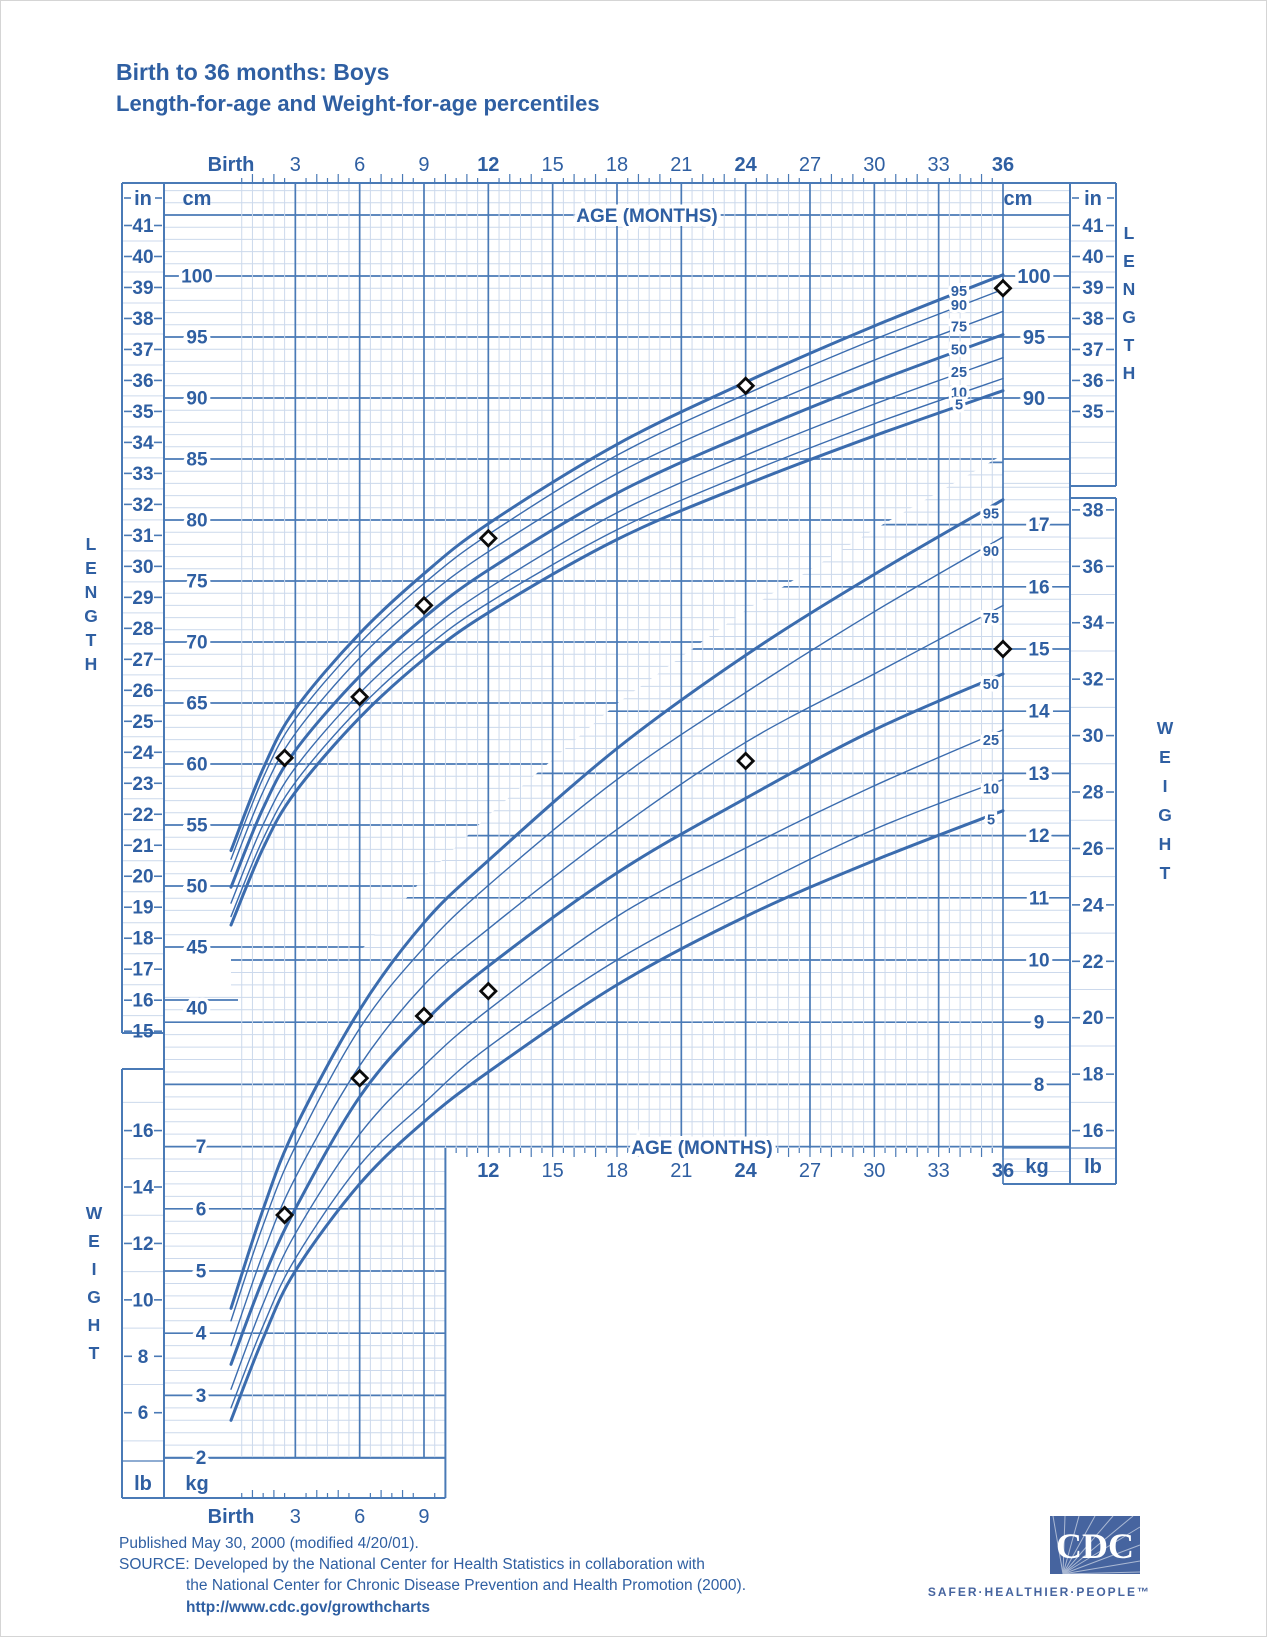 The image size is (1267, 1637). What do you see at coordinates (1092, 288) in the screenshot?
I see `length-in-tick-right: 39` at bounding box center [1092, 288].